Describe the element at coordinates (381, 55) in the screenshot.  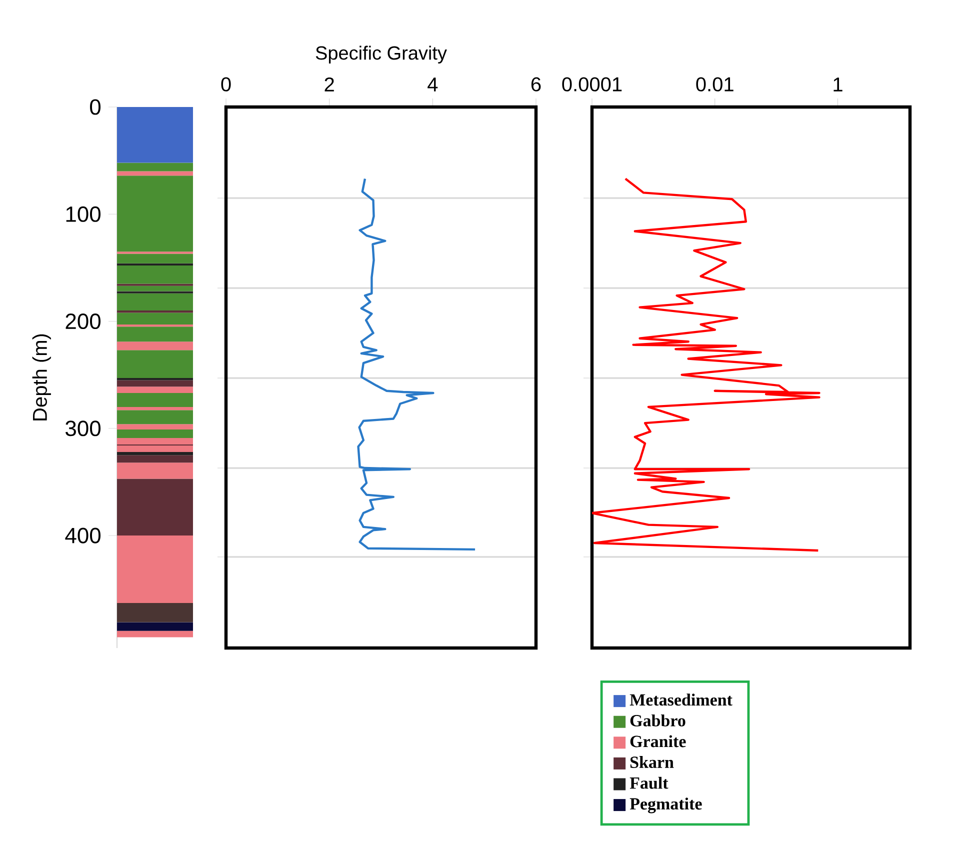
I see `x-axis-title: Specific Gravity` at that location.